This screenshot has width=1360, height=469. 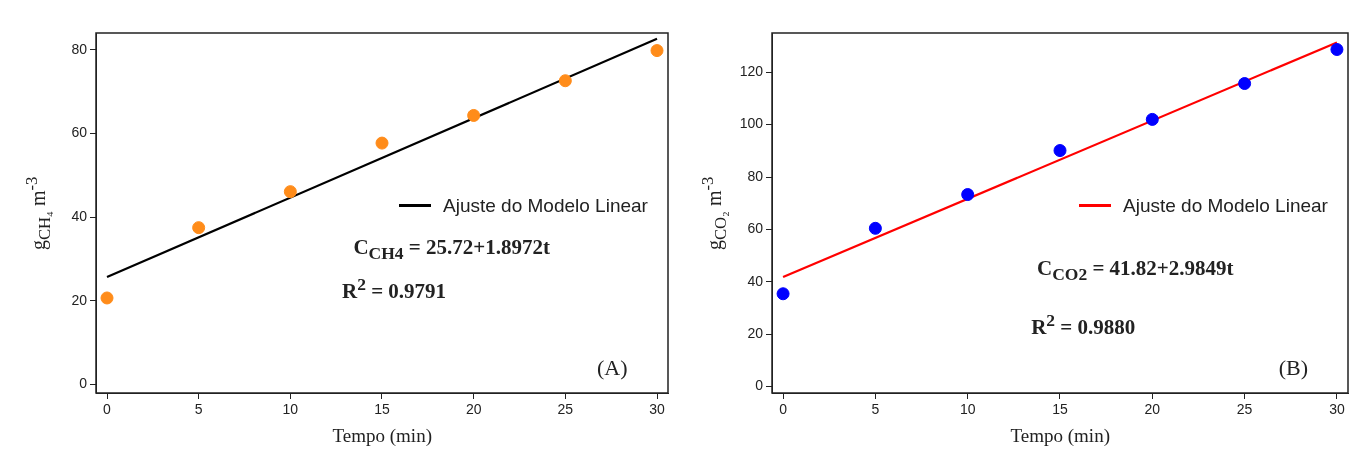 What do you see at coordinates (1293, 367) in the screenshot?
I see `annotation: (B)` at bounding box center [1293, 367].